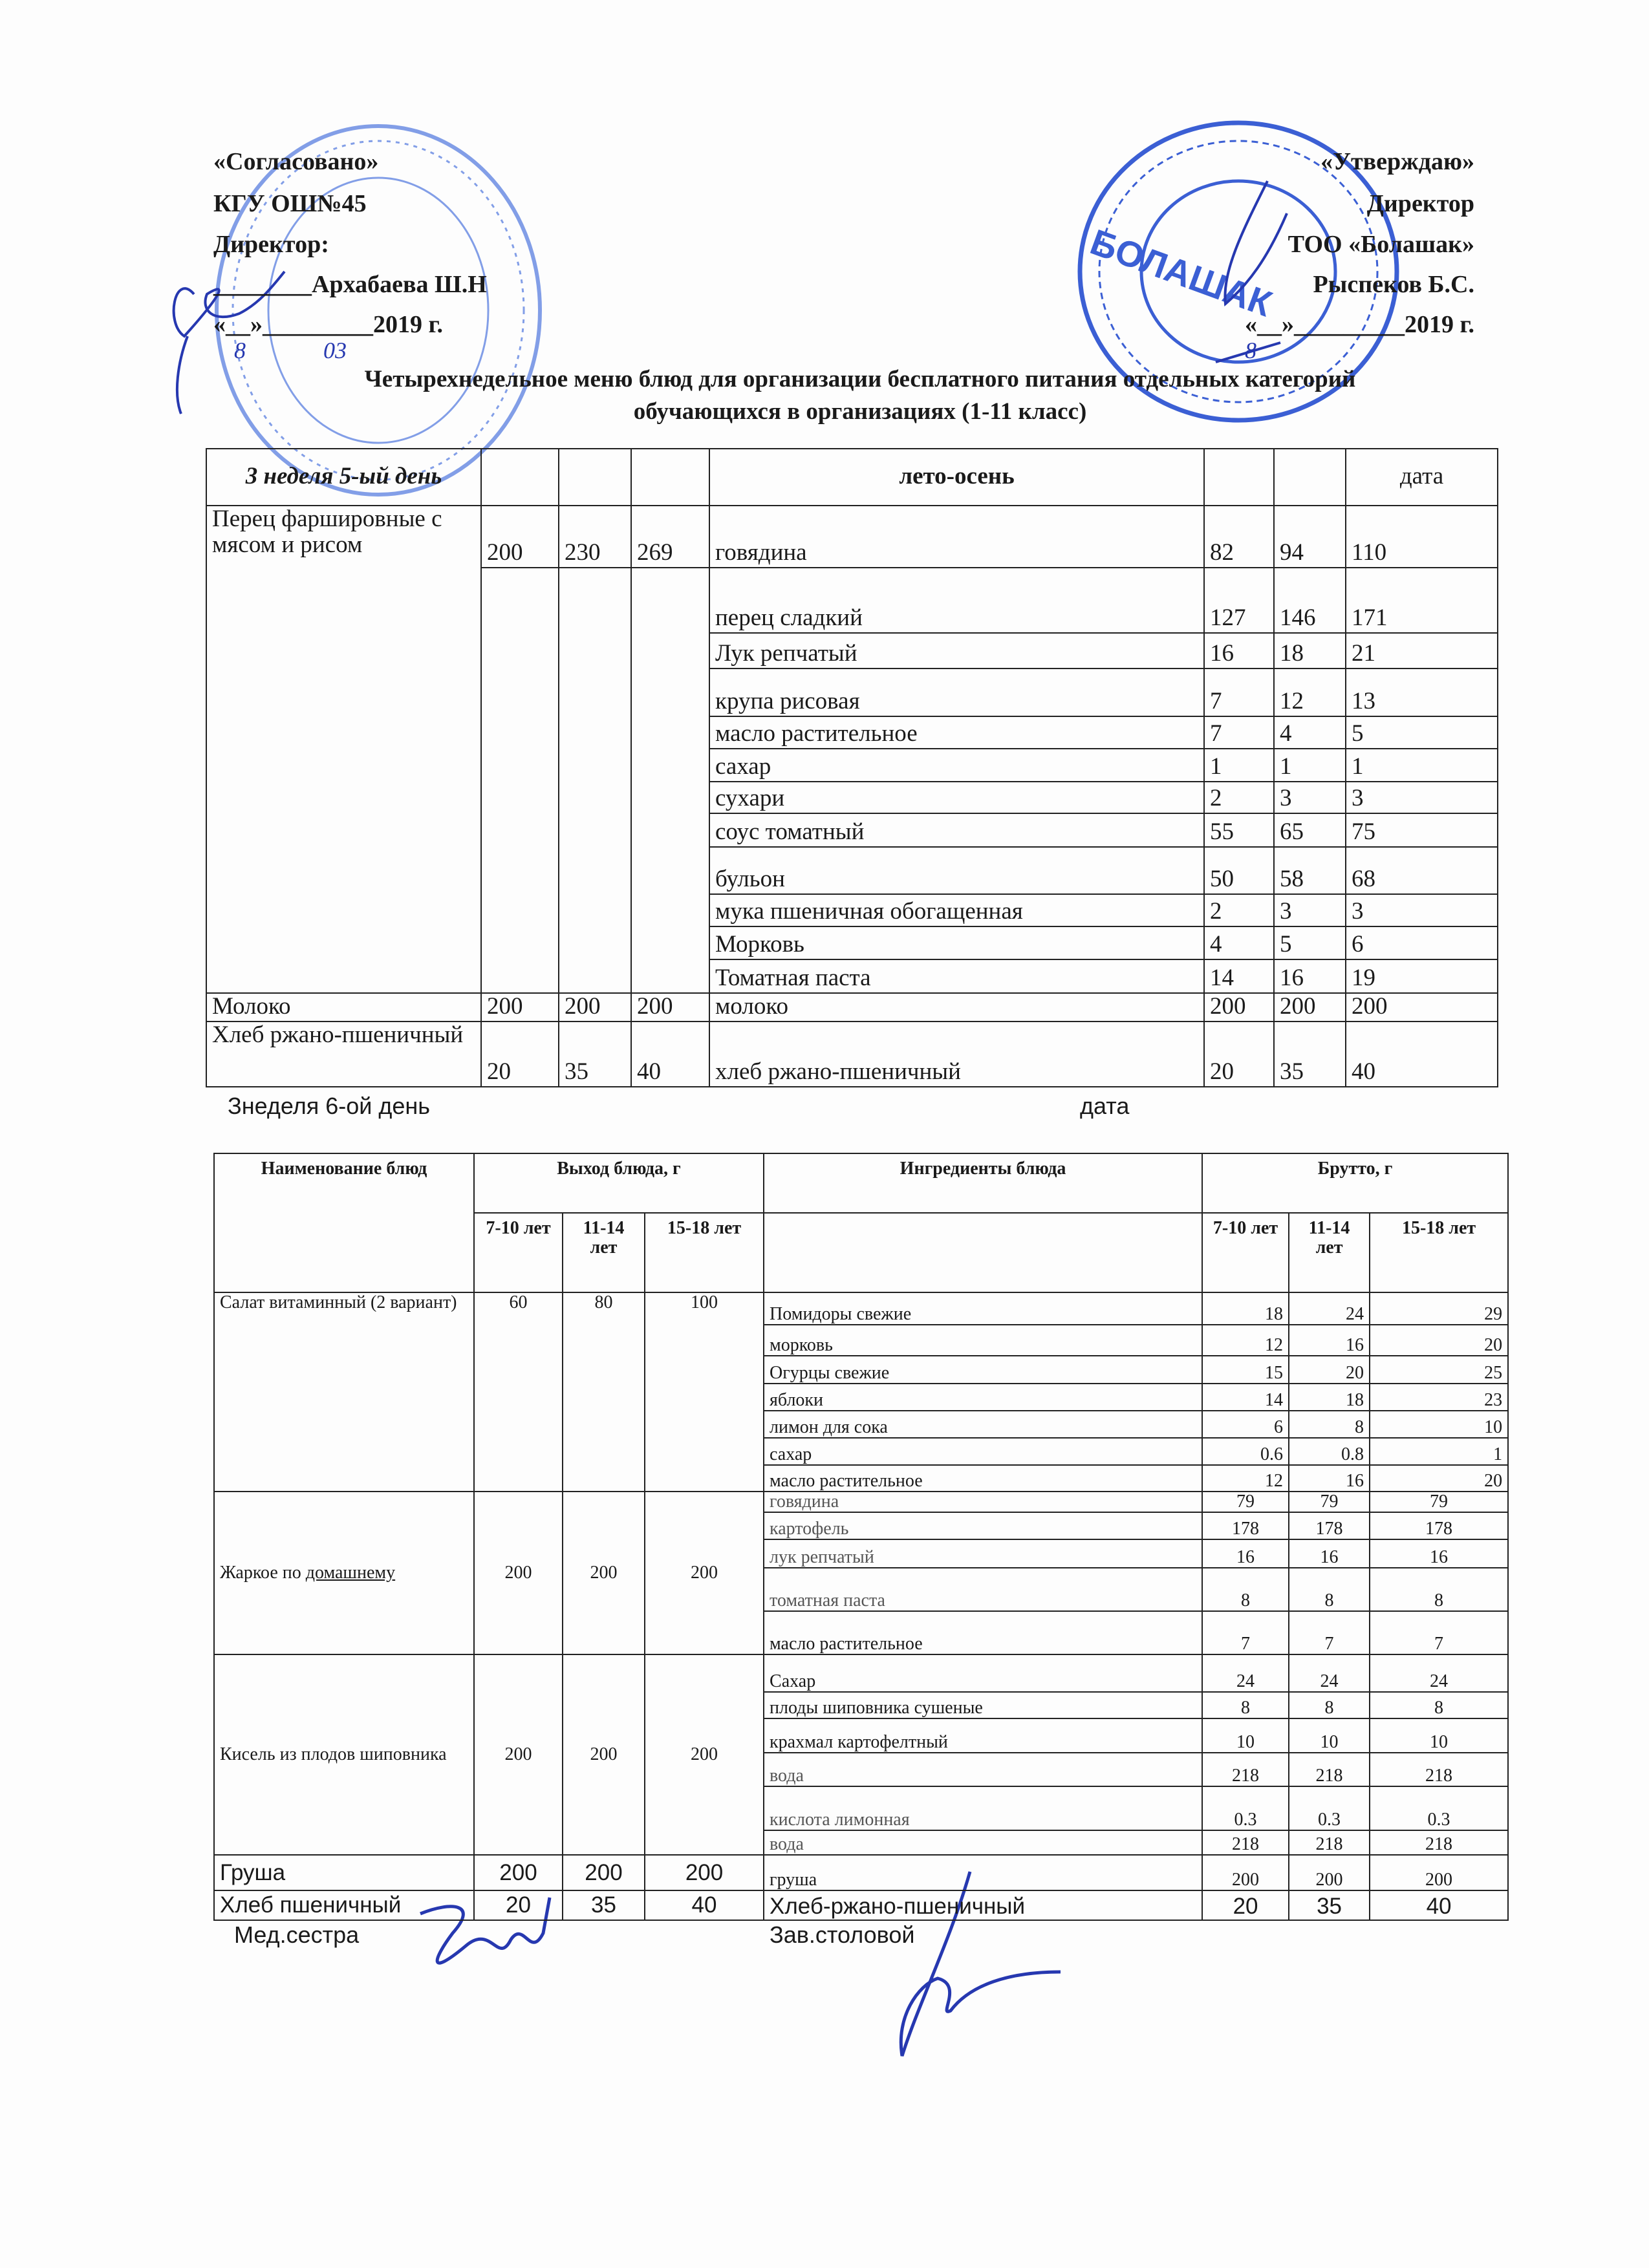 Image resolution: width=1649 pixels, height=2268 pixels. Describe the element at coordinates (329, 1106) in the screenshot. I see `week-day-label: Знеделя 6-ой день` at that location.